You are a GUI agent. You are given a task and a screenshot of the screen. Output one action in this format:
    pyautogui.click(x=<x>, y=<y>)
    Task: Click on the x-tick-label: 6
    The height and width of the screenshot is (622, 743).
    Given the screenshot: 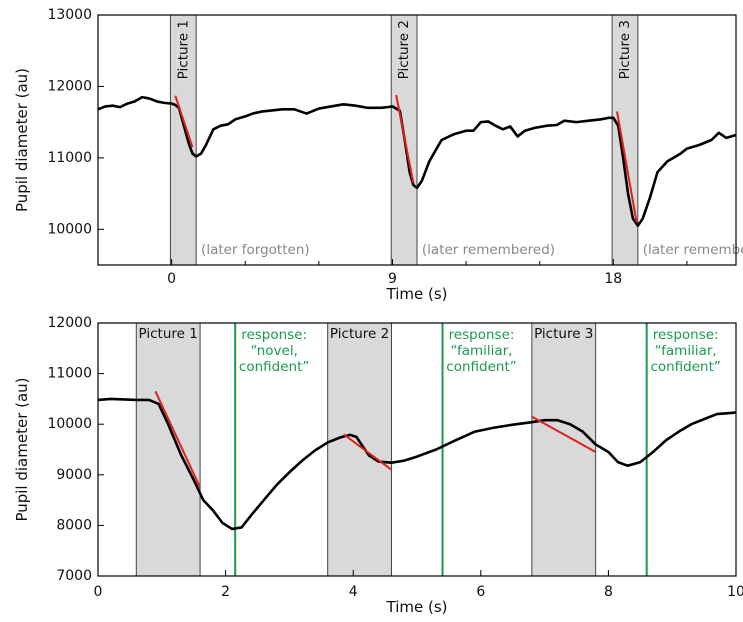 What is the action you would take?
    pyautogui.click(x=480, y=592)
    